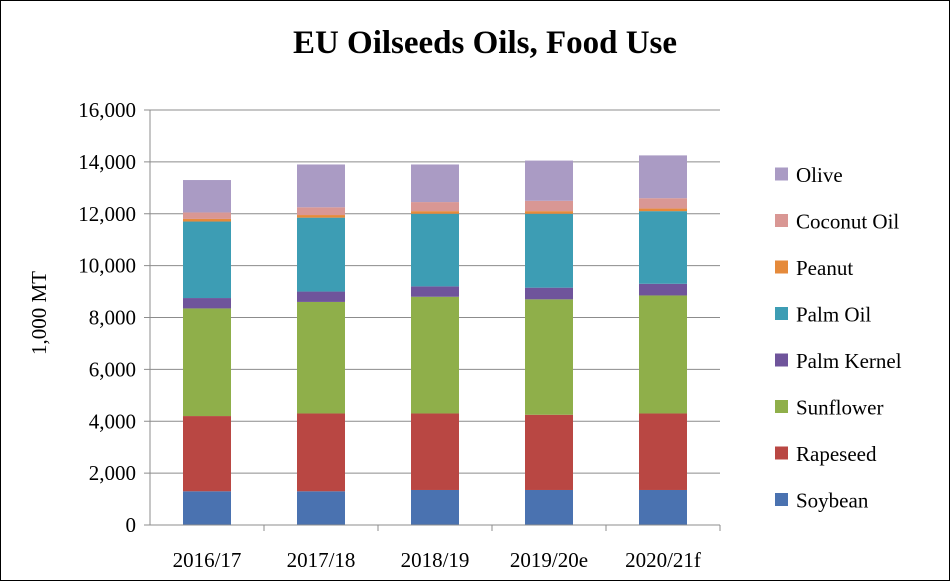 This screenshot has width=950, height=581. I want to click on x-tick-labels: 2016/17 2017/18 2018/19 2019/20e 2020/21f, so click(437, 560).